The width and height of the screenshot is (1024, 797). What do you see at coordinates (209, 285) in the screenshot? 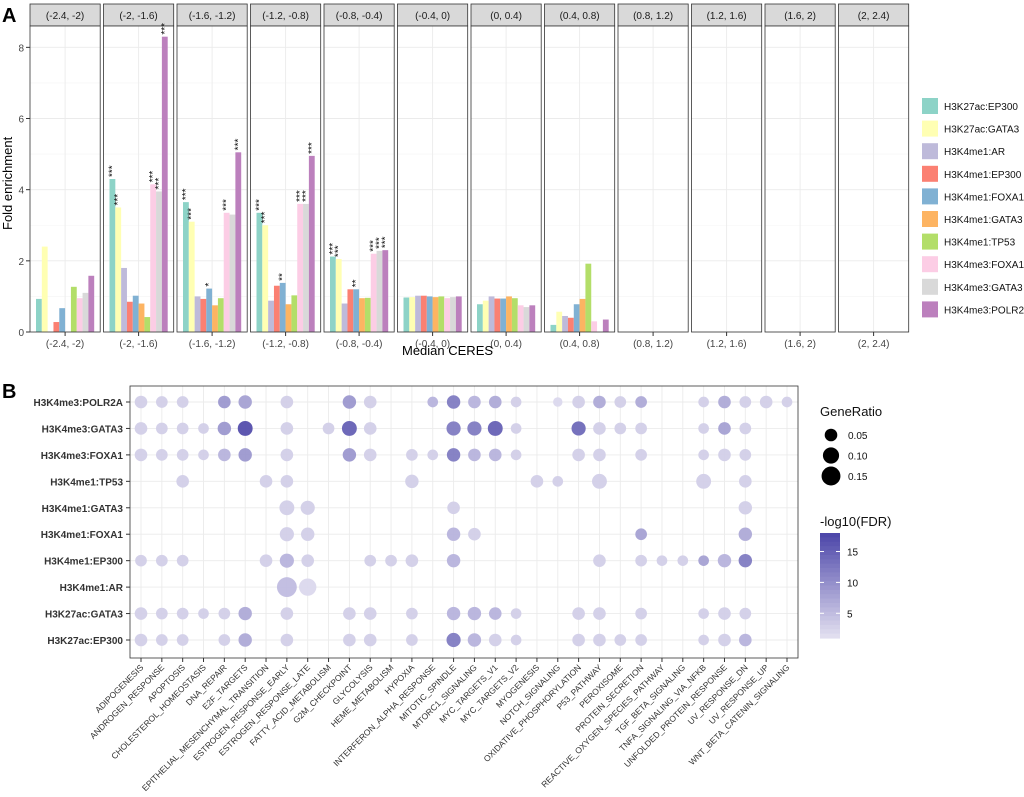
I see `significance-label: *` at bounding box center [209, 285].